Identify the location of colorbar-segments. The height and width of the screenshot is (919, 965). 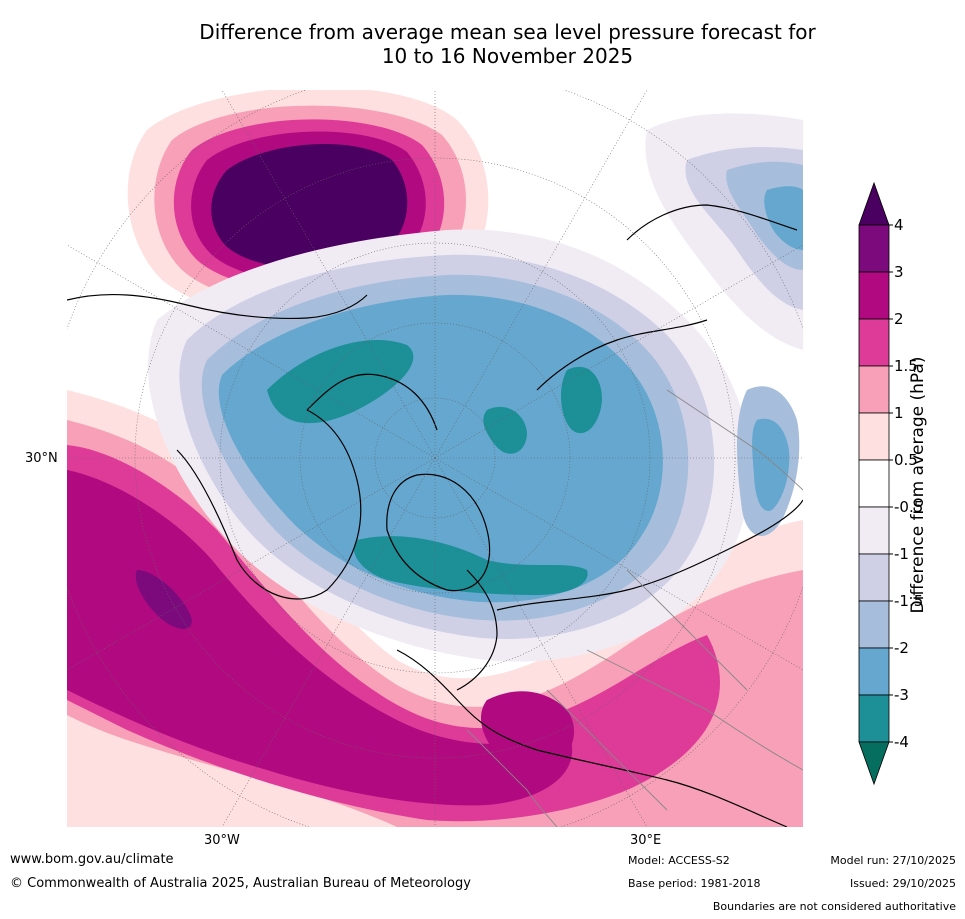
(874, 483).